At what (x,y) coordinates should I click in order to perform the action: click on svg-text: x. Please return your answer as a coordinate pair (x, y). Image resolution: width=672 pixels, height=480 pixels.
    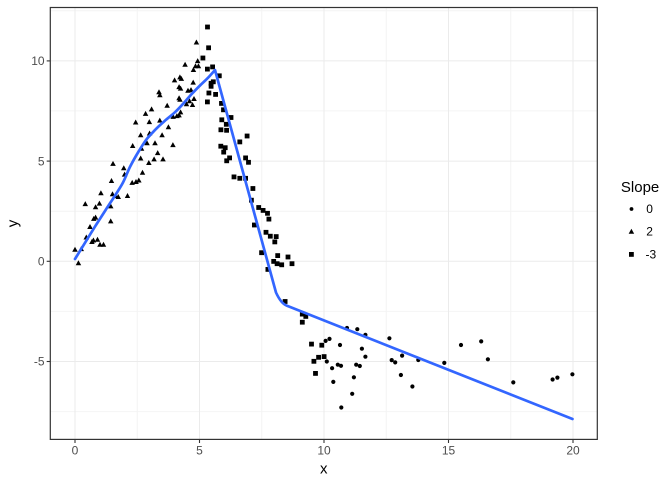
    Looking at the image, I should click on (324, 469).